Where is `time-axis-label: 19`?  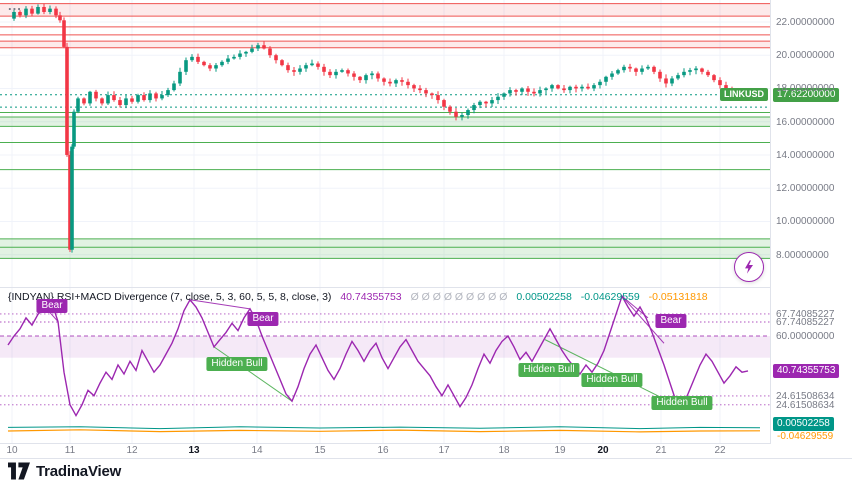
time-axis-label: 19 is located at coordinates (560, 450).